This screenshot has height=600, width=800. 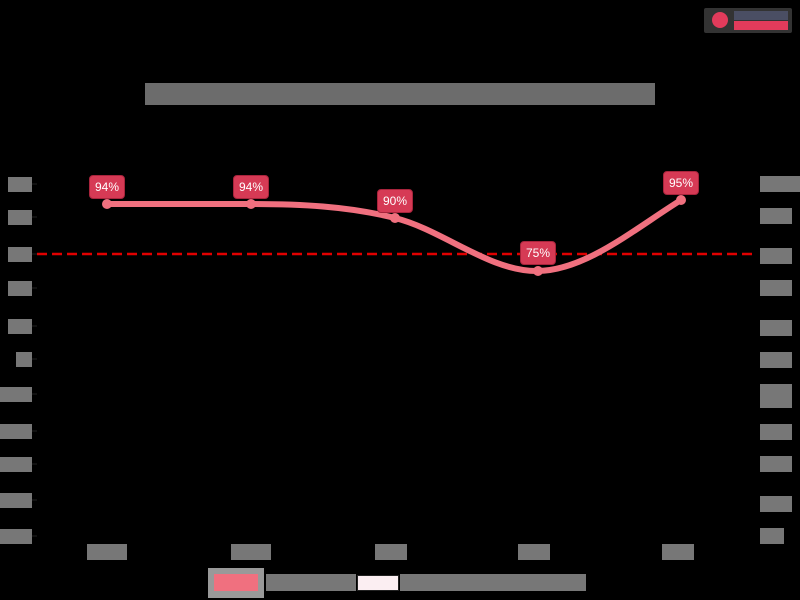 I want to click on brand-logo, so click(x=748, y=20).